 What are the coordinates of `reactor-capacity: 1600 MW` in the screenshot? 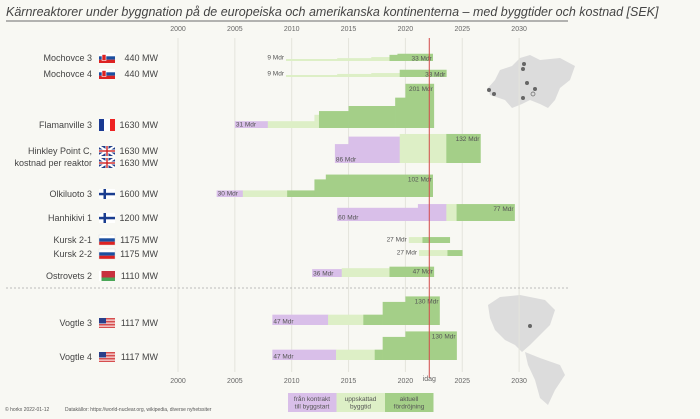 It's located at (138, 194).